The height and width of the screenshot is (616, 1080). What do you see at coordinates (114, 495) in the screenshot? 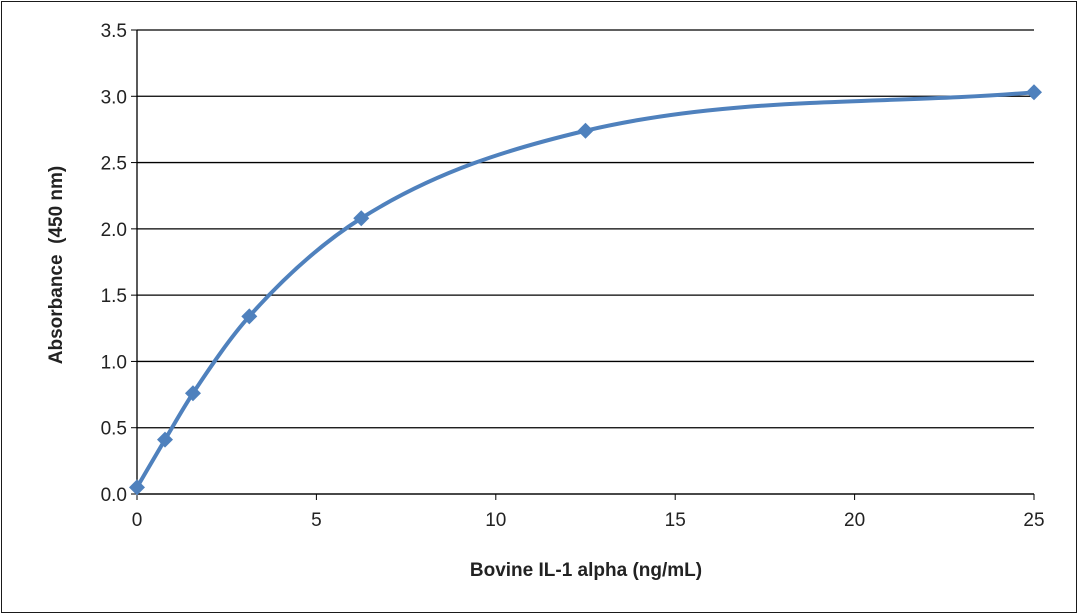
I see `y-tick-label: 0.0` at bounding box center [114, 495].